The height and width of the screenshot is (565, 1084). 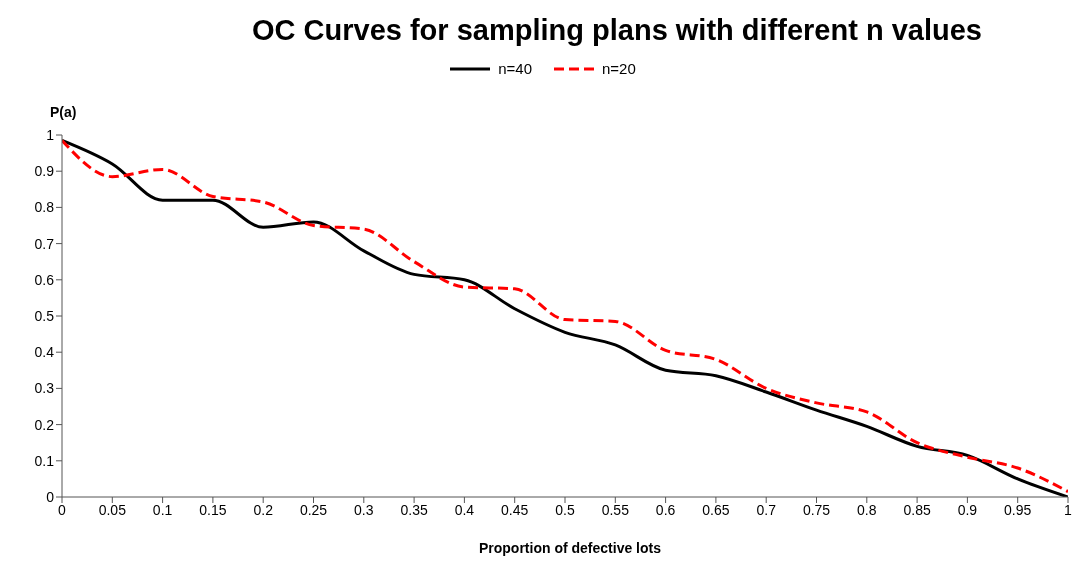 I want to click on x-tick-label: 1, so click(x=1068, y=509).